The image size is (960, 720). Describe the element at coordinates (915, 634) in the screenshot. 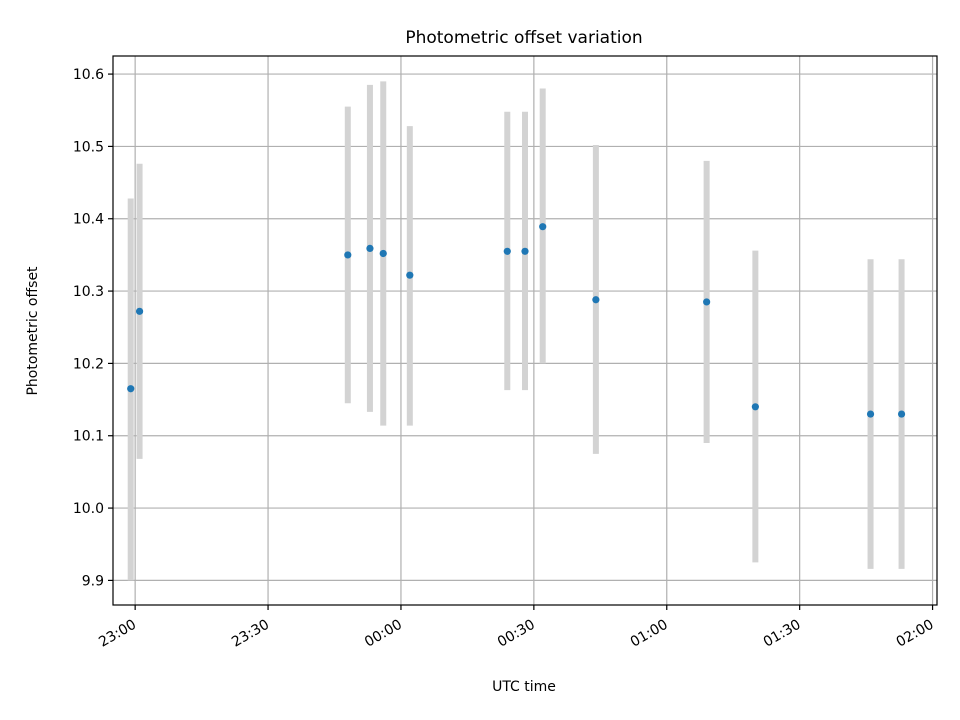

I see `x-tick-label: 02:00` at that location.